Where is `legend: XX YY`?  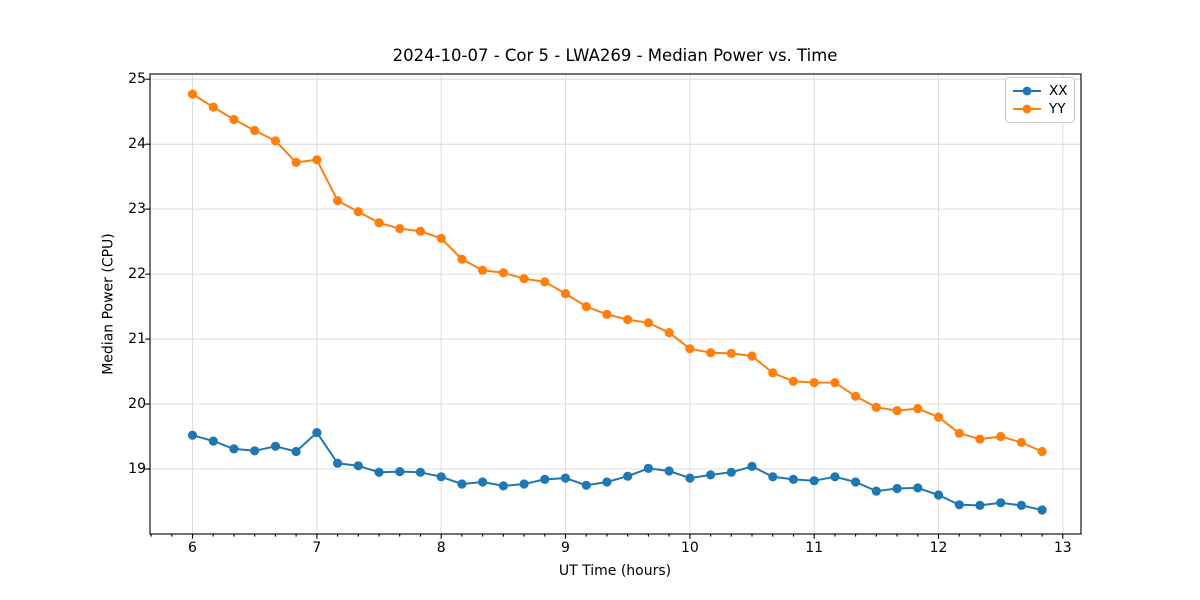
legend: XX YY is located at coordinates (1040, 100).